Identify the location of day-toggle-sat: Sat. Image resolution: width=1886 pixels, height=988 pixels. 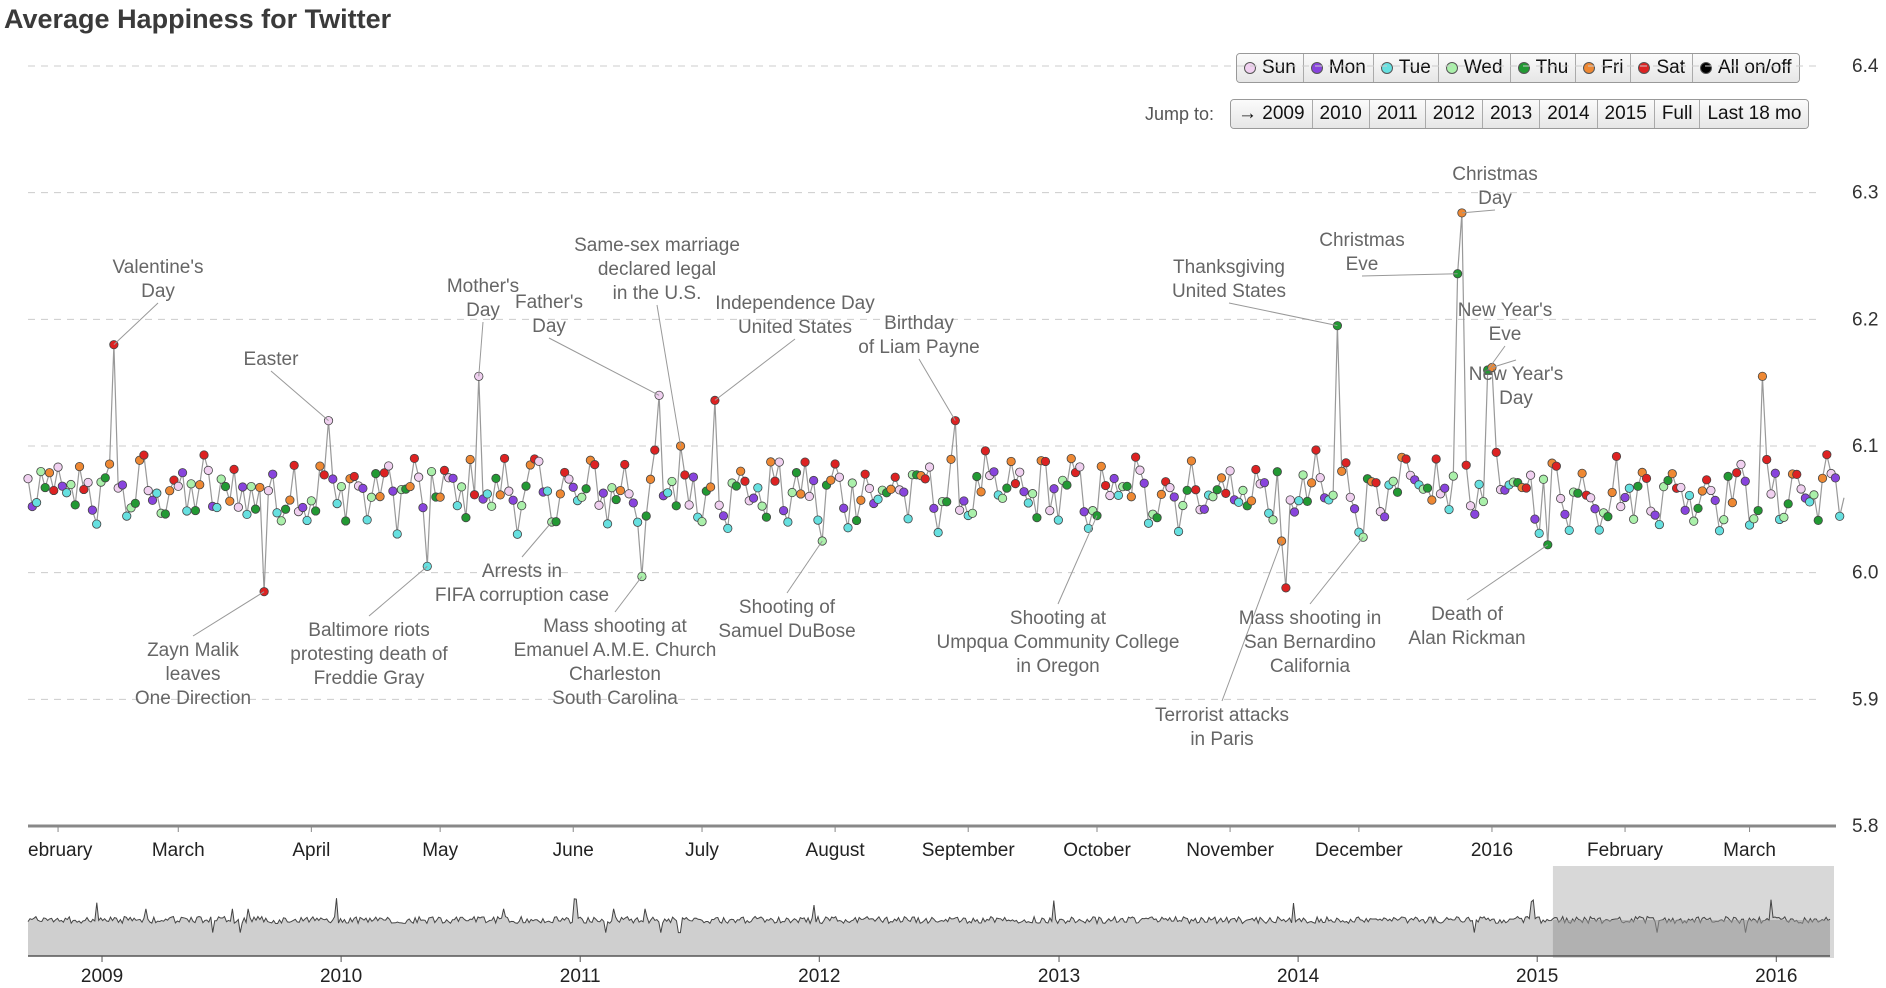
(1661, 68).